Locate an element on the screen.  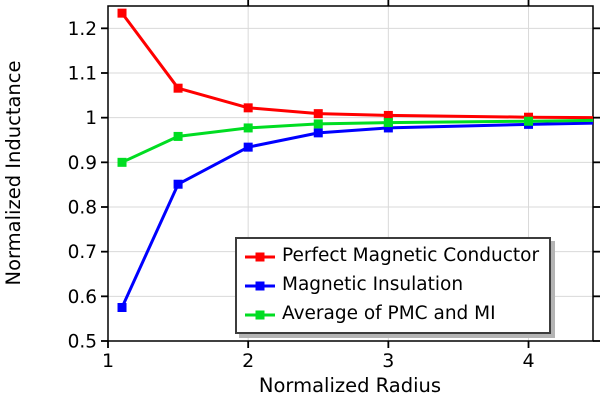
y-tick-label: 0.5 is located at coordinates (82, 341).